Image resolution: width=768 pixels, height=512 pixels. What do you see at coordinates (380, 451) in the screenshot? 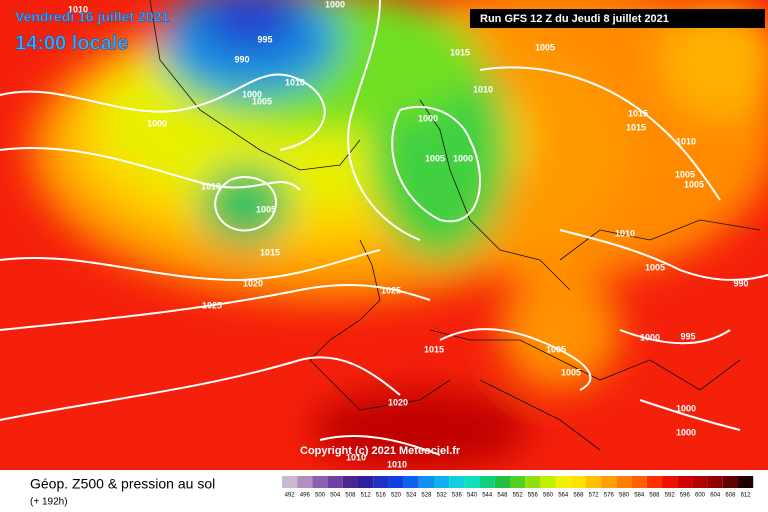
I see `copyright: Copyright (c) 2021 Meteociel.fr` at bounding box center [380, 451].